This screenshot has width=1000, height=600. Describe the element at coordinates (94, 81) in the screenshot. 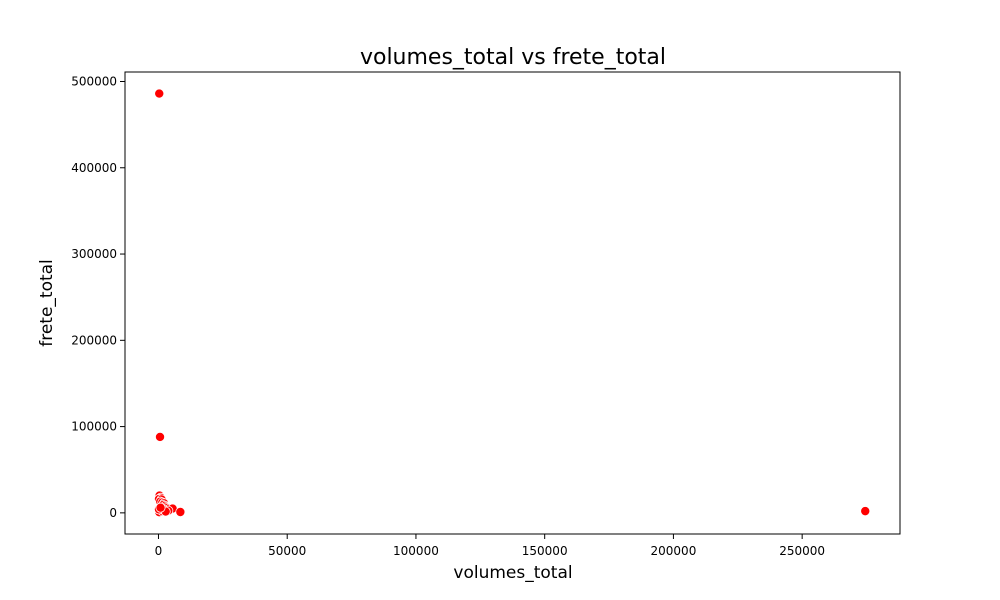

I see `y-tick-label: 500000` at that location.